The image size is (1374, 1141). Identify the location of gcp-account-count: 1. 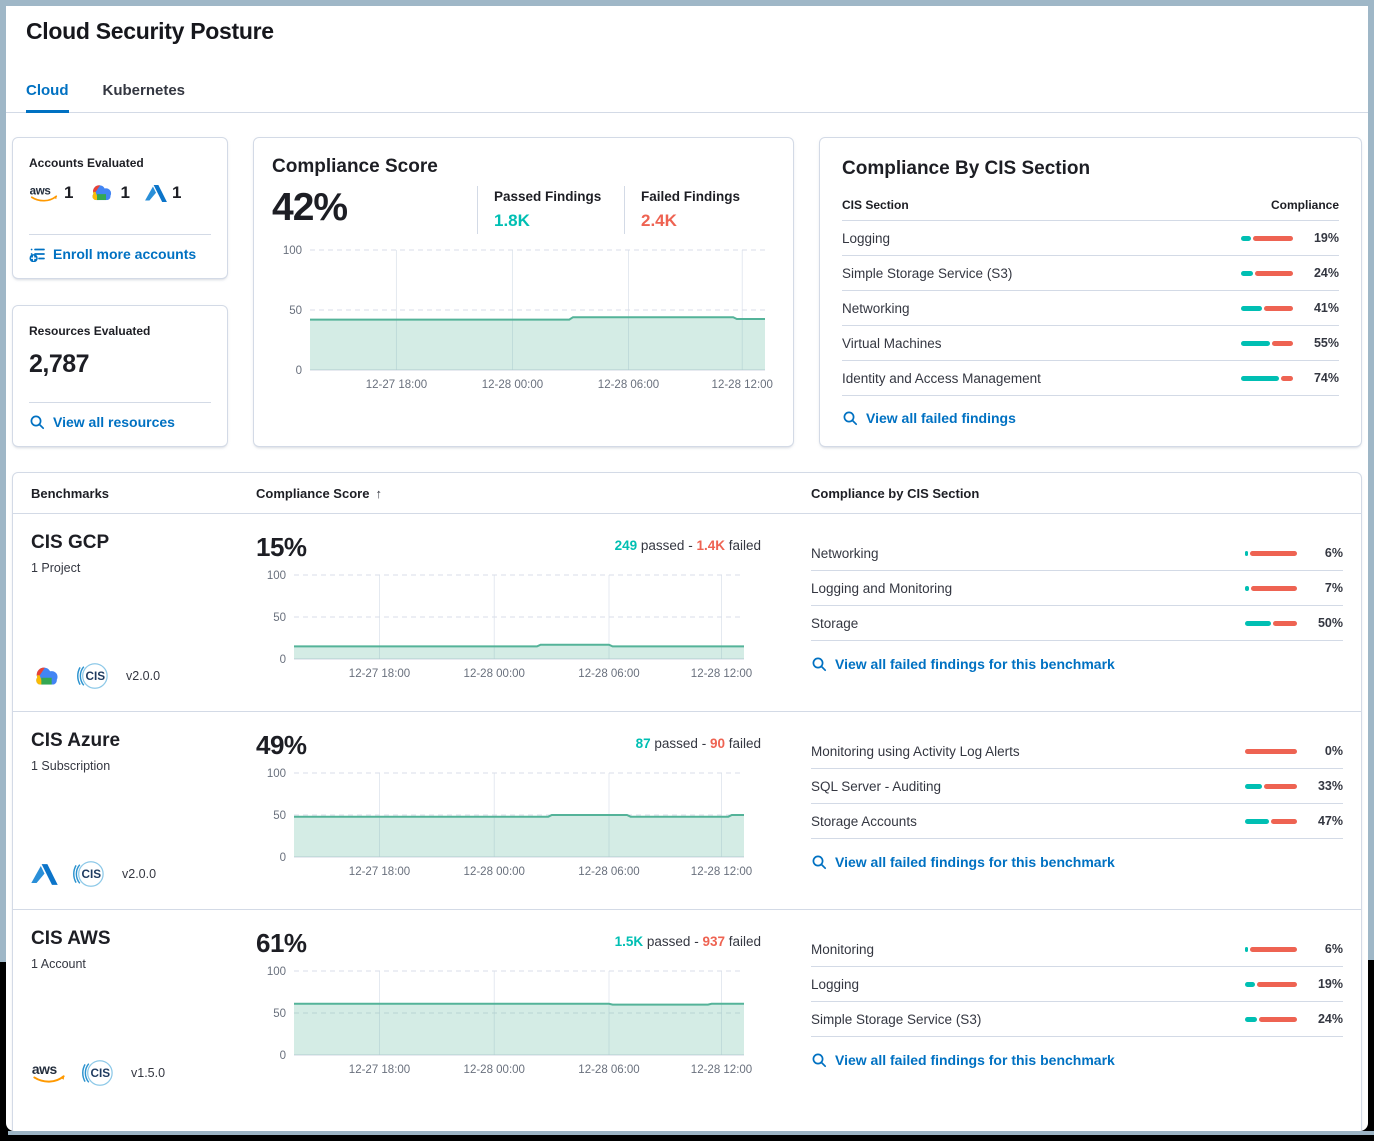
(109, 193).